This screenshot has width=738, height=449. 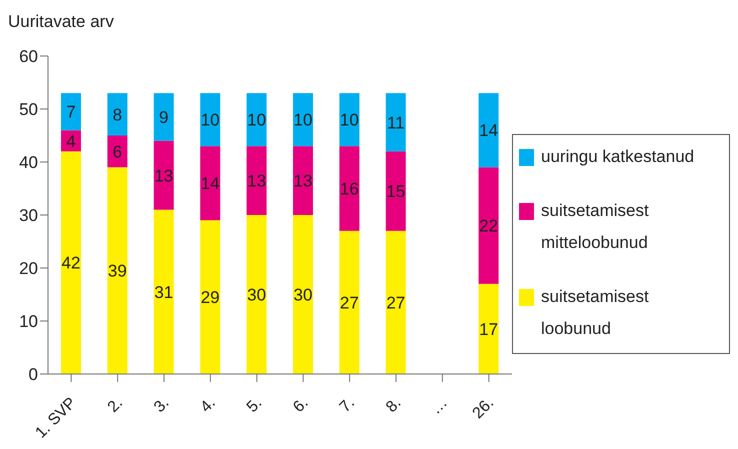 I want to click on data-label: 15, so click(x=396, y=192).